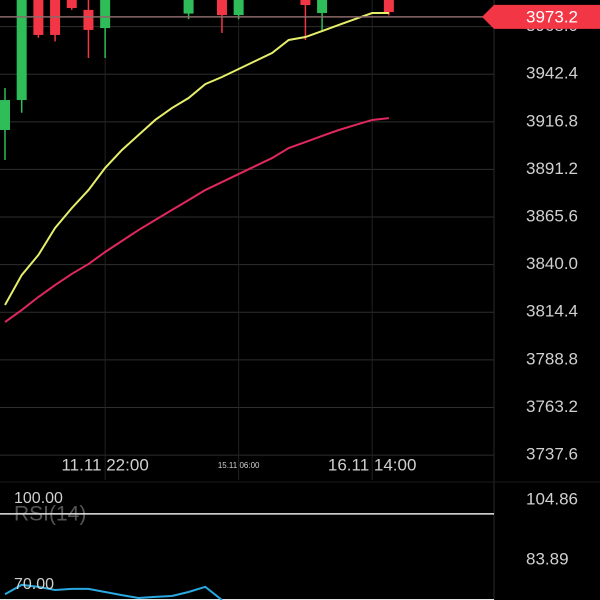 This screenshot has width=600, height=600. What do you see at coordinates (34, 584) in the screenshot?
I see `level-label: 70.00` at bounding box center [34, 584].